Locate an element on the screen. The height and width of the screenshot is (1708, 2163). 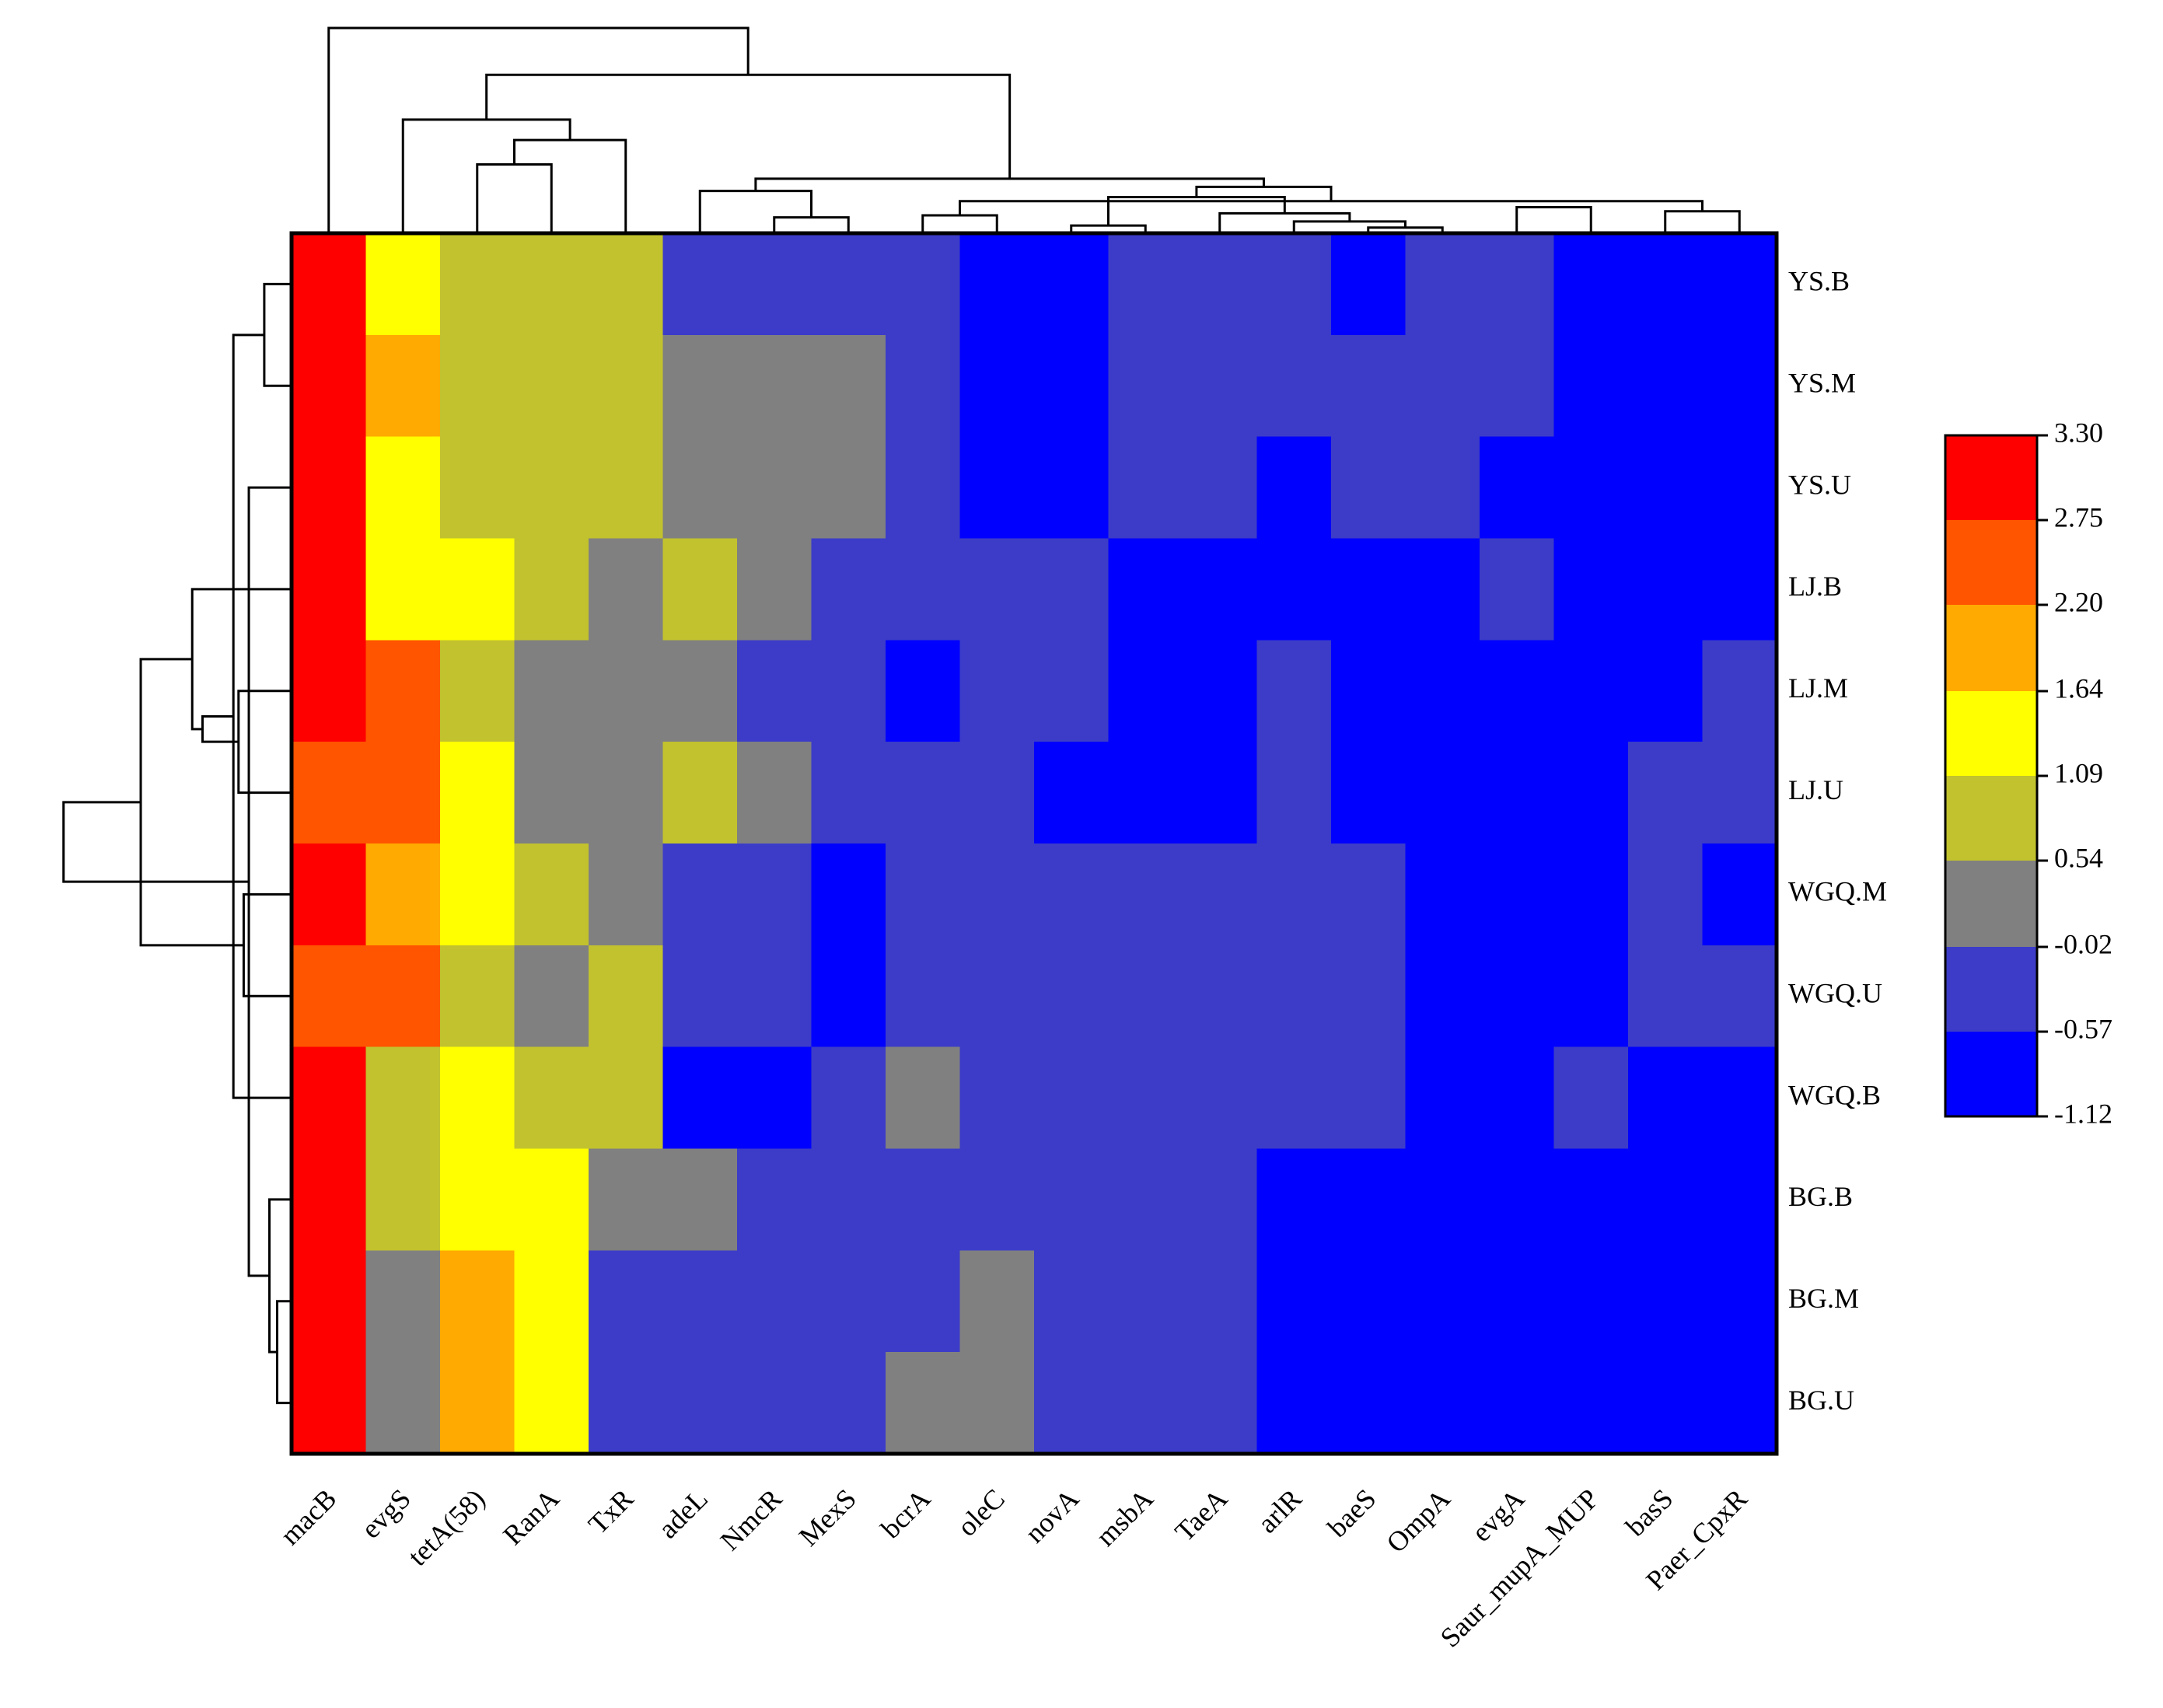
column-label: baeS is located at coordinates (1352, 1513).